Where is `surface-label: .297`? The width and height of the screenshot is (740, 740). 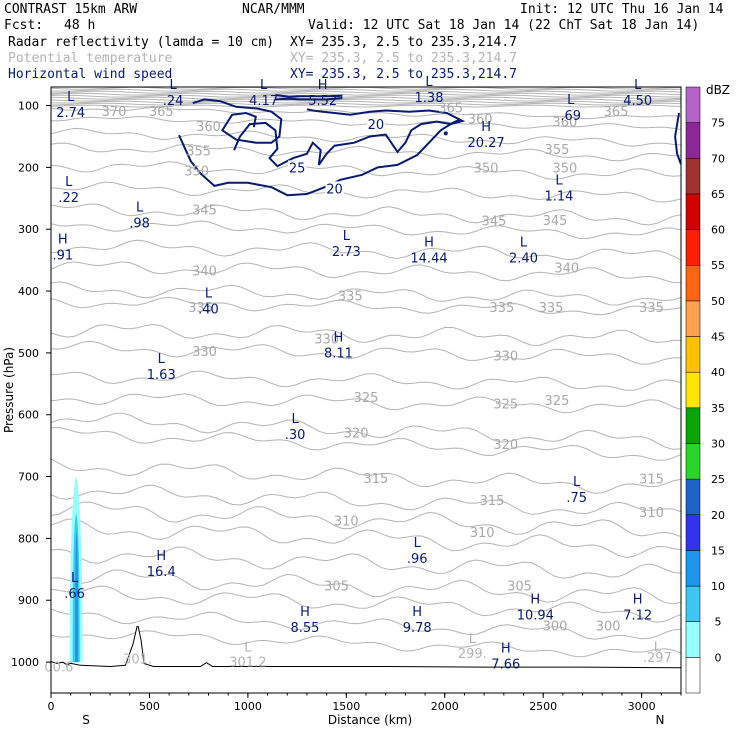 surface-label: .297 is located at coordinates (657, 658).